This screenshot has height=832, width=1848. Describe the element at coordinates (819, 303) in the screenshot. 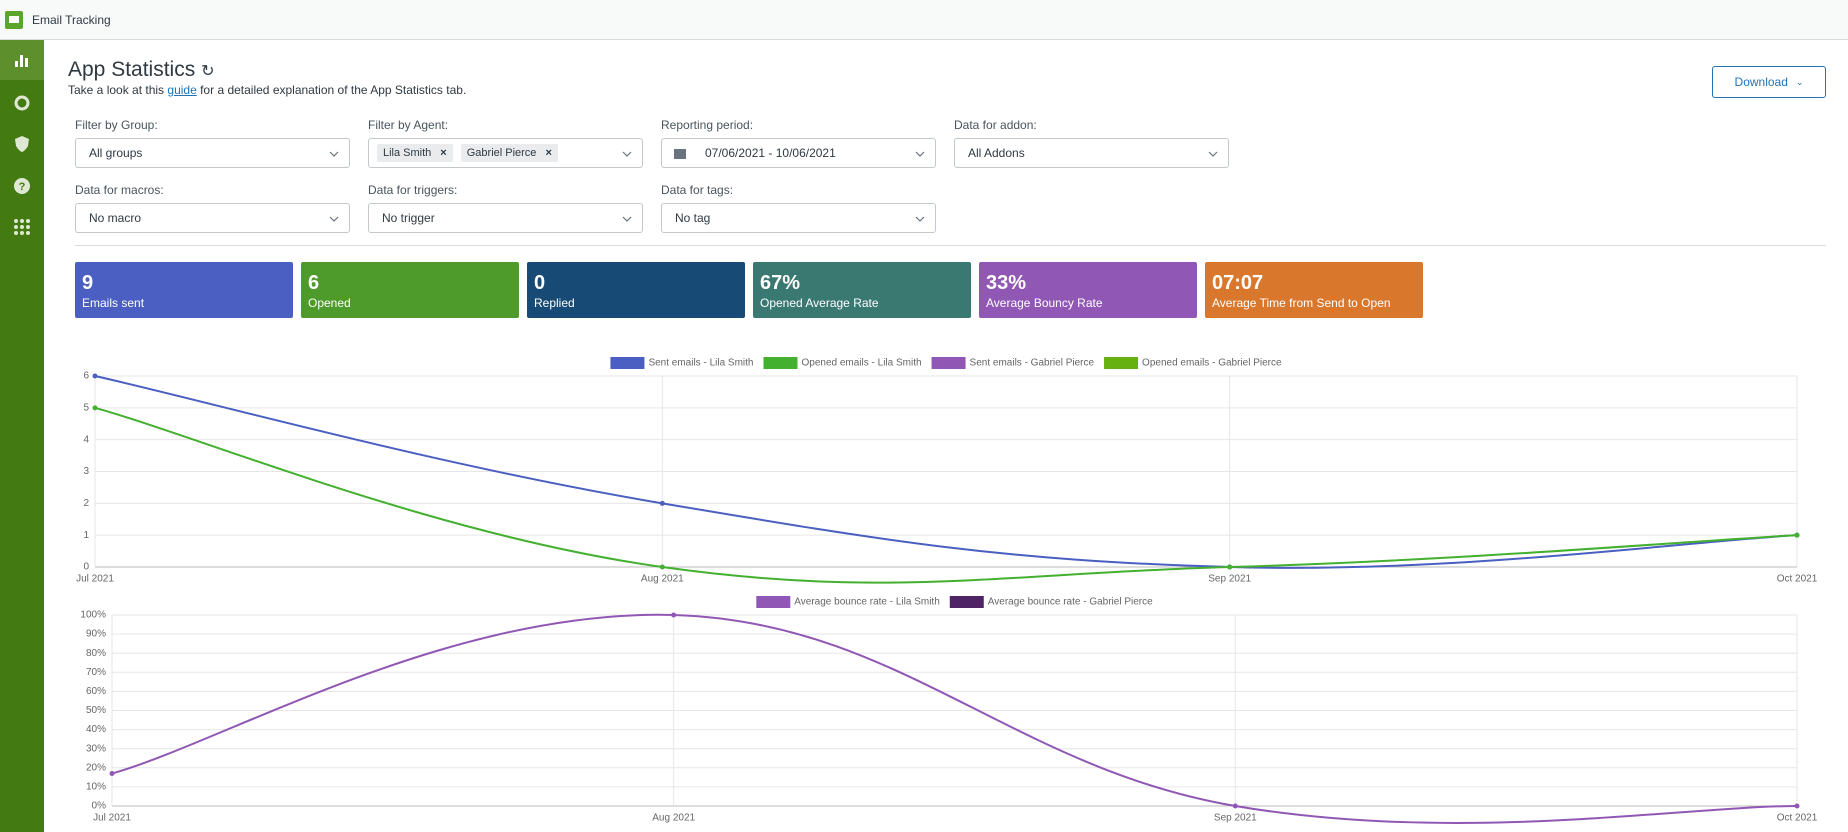

I see `stat-label: Opened Average Rate` at that location.